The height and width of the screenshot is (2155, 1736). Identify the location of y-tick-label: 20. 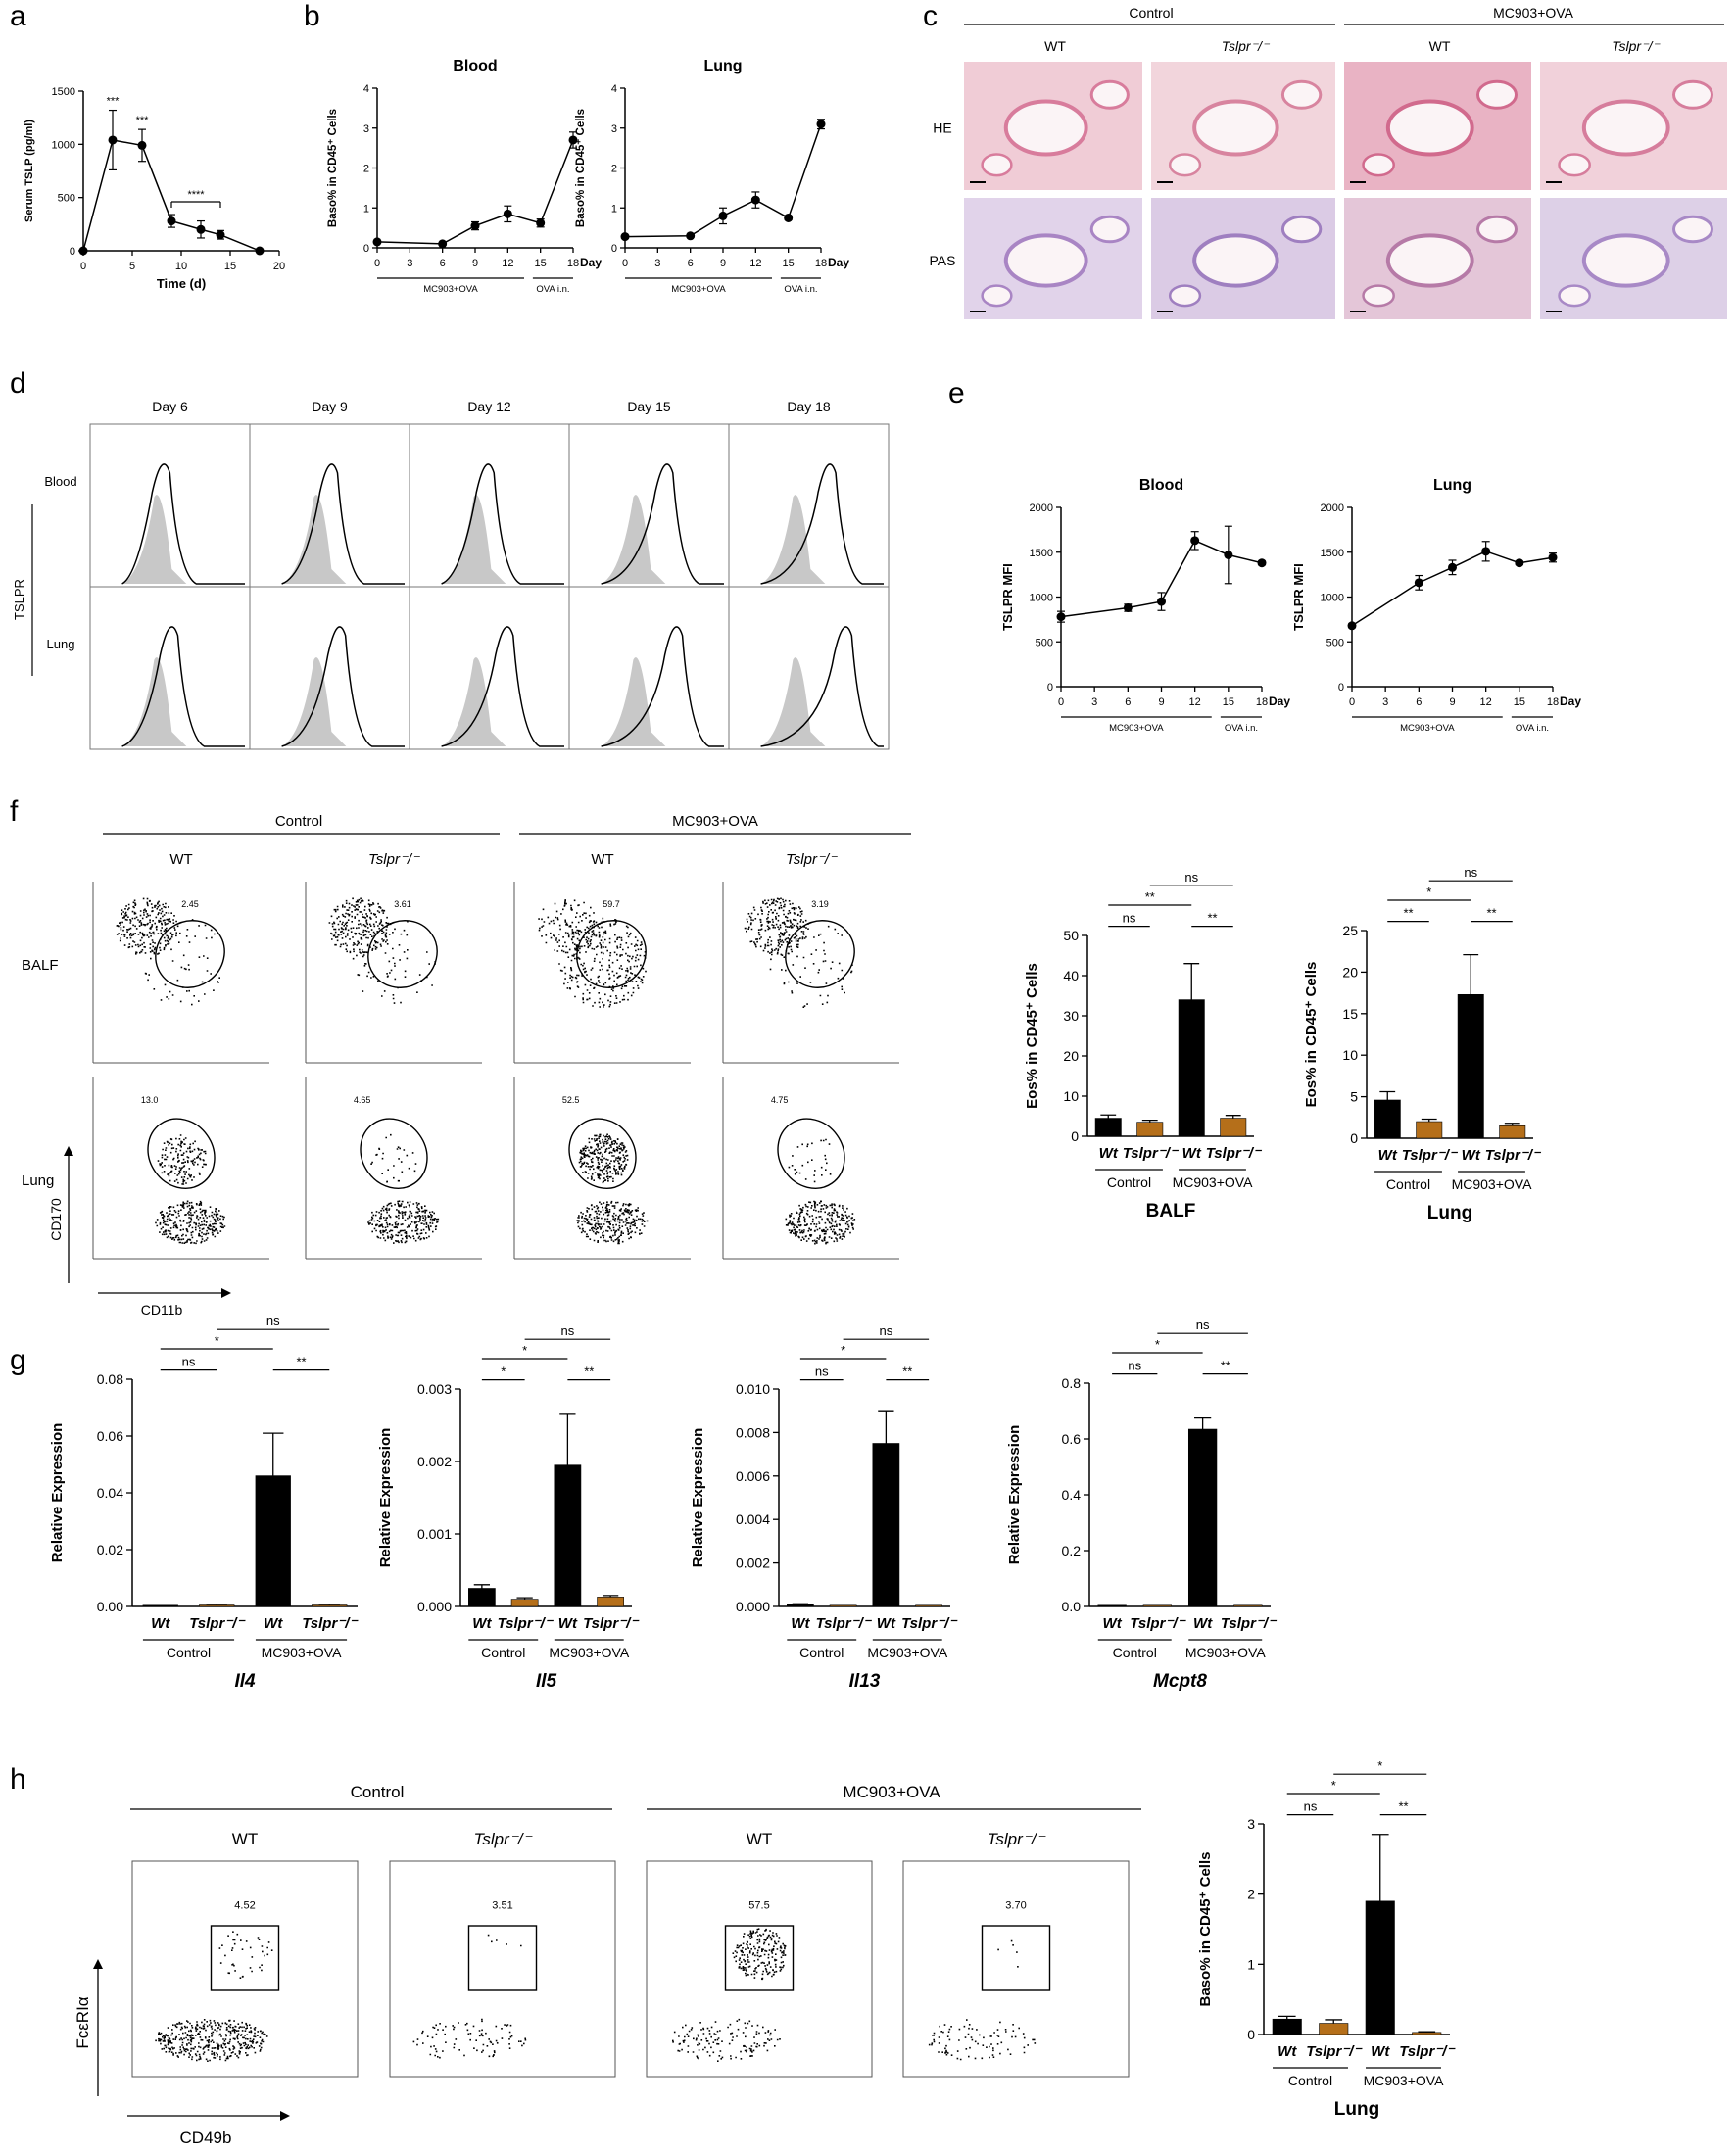
(1071, 1056).